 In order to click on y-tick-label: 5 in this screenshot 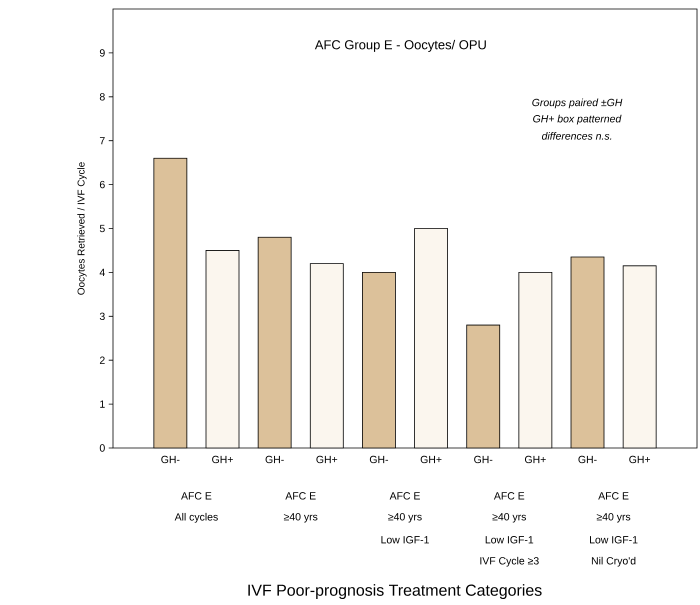, I will do `click(102, 228)`.